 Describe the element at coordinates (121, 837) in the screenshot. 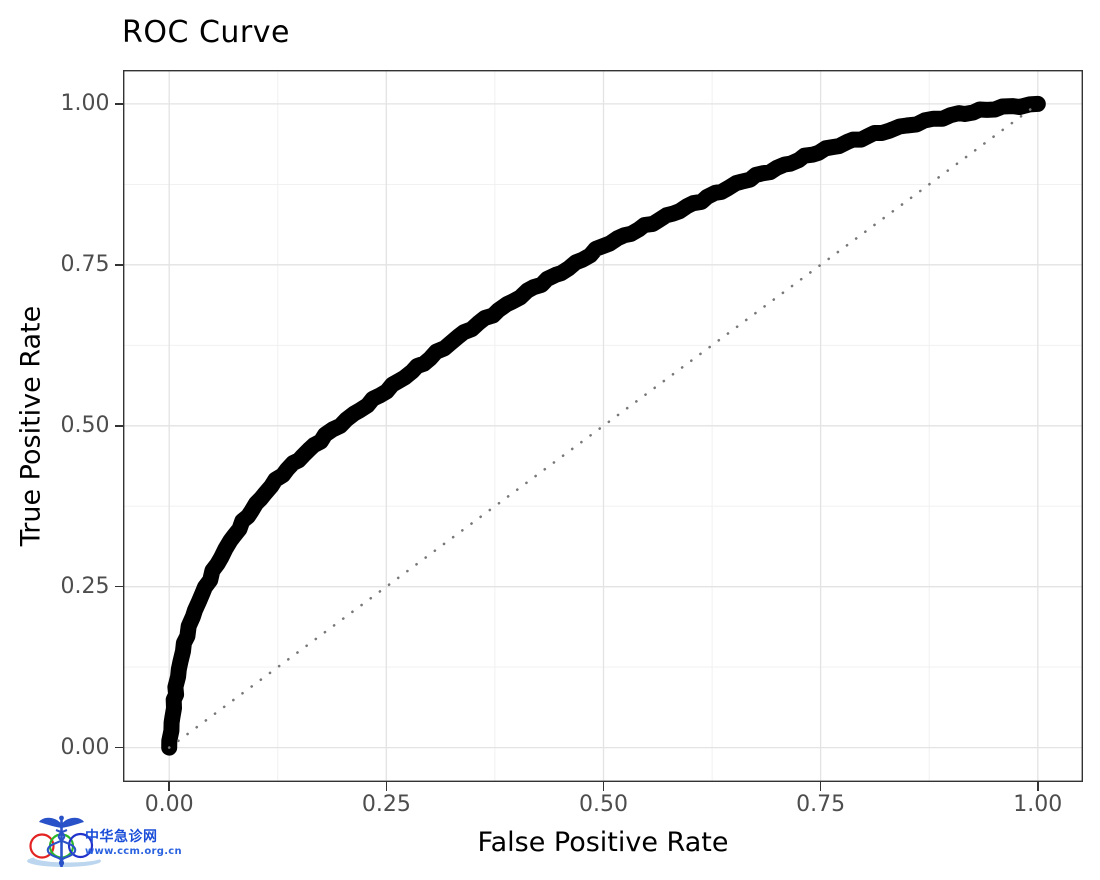

I see `watermark-site-name: 中华急诊网` at that location.